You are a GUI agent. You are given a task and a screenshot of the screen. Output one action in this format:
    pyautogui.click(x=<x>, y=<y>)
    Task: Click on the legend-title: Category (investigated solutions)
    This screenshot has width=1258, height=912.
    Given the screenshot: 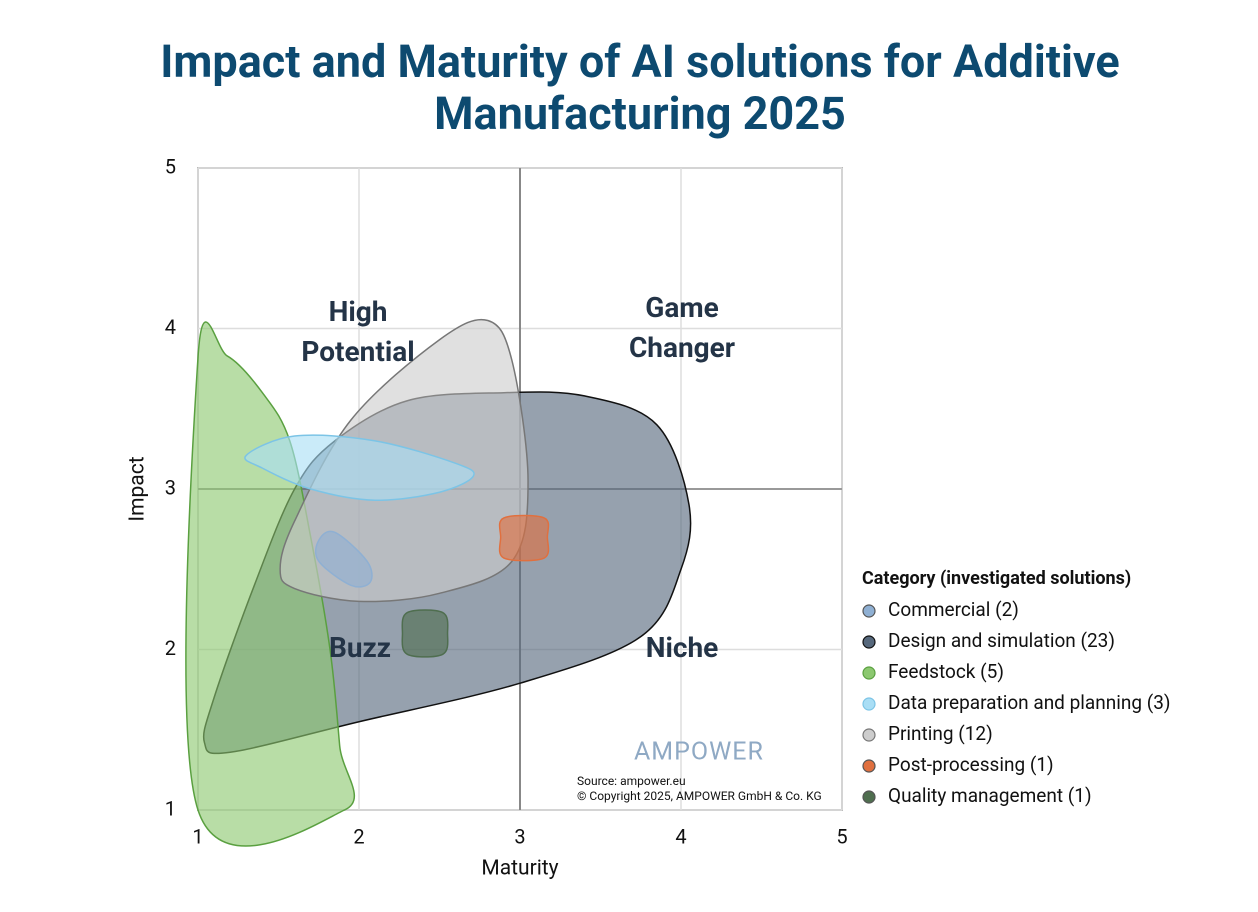 What is the action you would take?
    pyautogui.click(x=996, y=578)
    